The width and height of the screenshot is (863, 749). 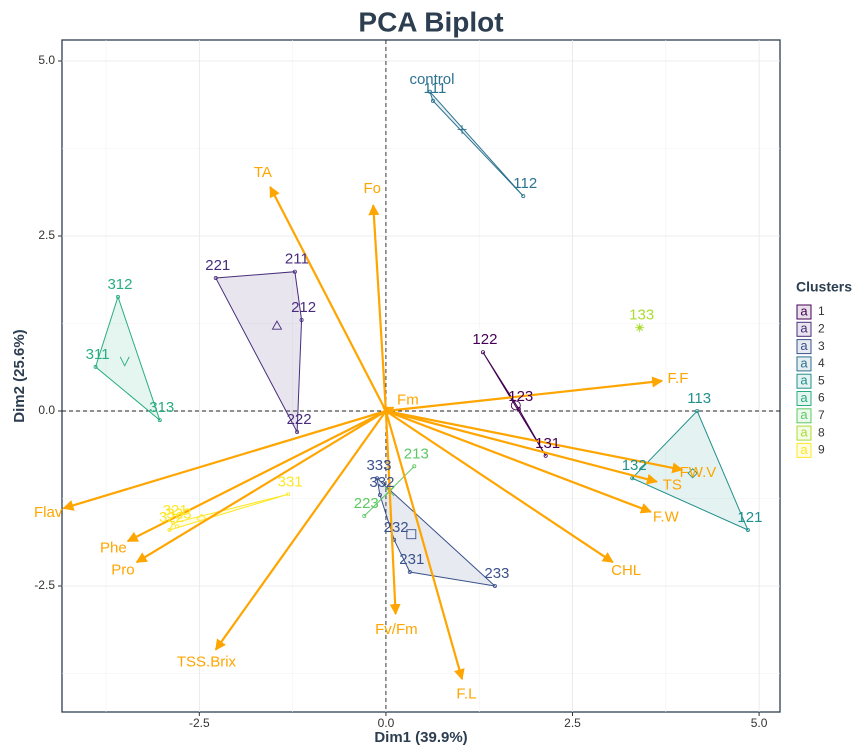 I want to click on legend-label: 6, so click(x=821, y=398).